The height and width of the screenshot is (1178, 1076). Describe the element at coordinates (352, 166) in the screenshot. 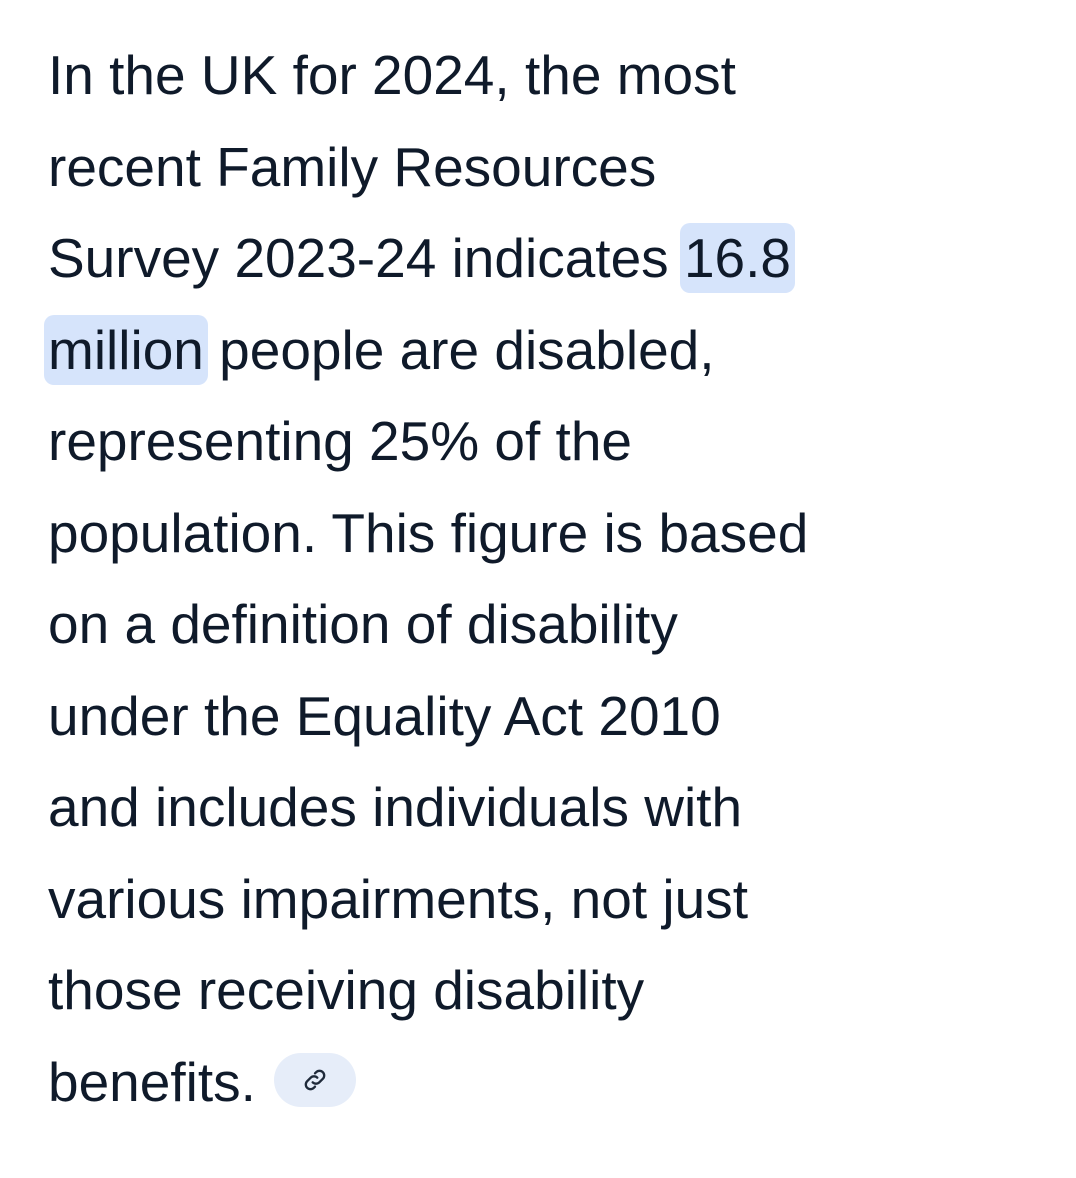

I see `text-segment: recent Family Resources` at that location.